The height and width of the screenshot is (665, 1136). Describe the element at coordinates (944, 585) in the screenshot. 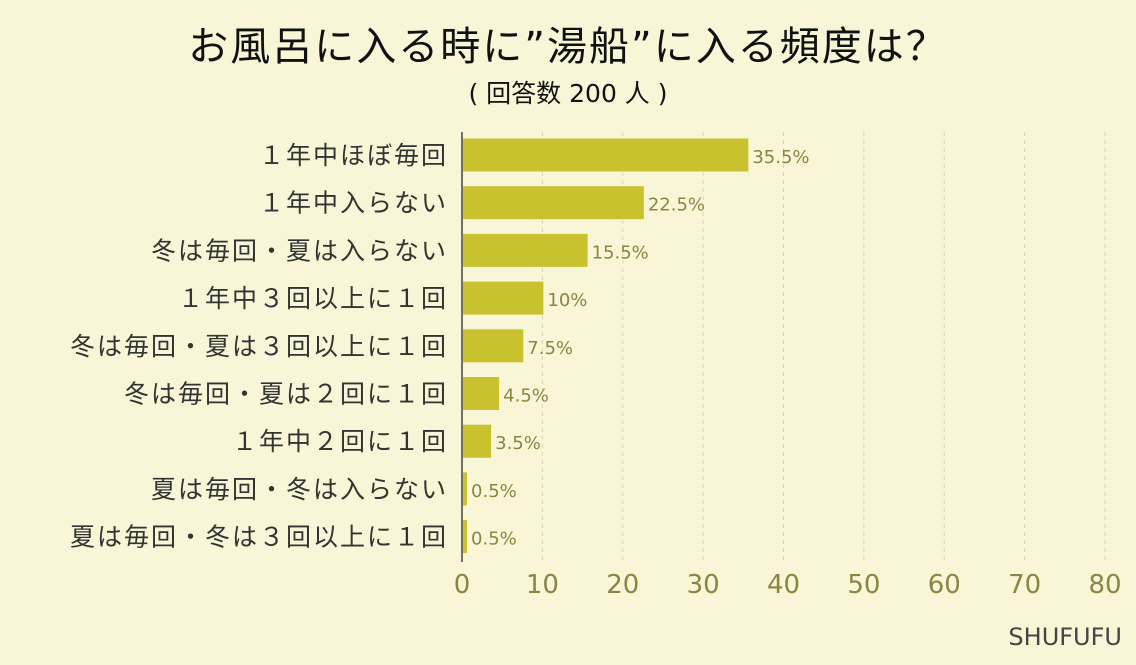

I see `x-tick-label: 60` at that location.